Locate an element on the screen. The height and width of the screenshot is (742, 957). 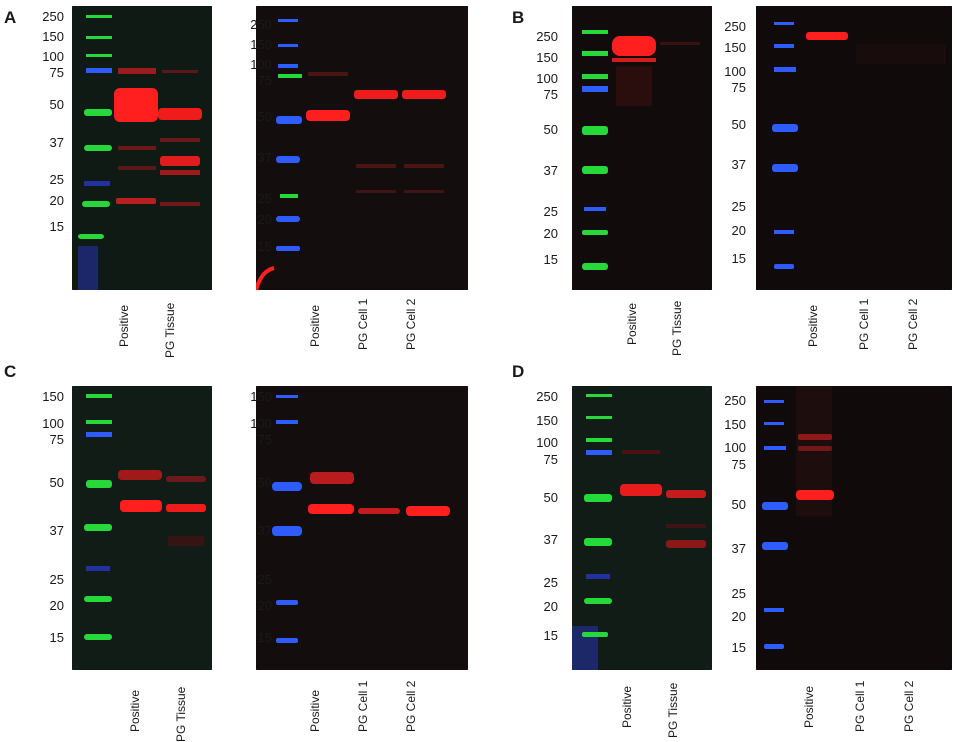
panel-label-c: C is located at coordinates (10, 371).